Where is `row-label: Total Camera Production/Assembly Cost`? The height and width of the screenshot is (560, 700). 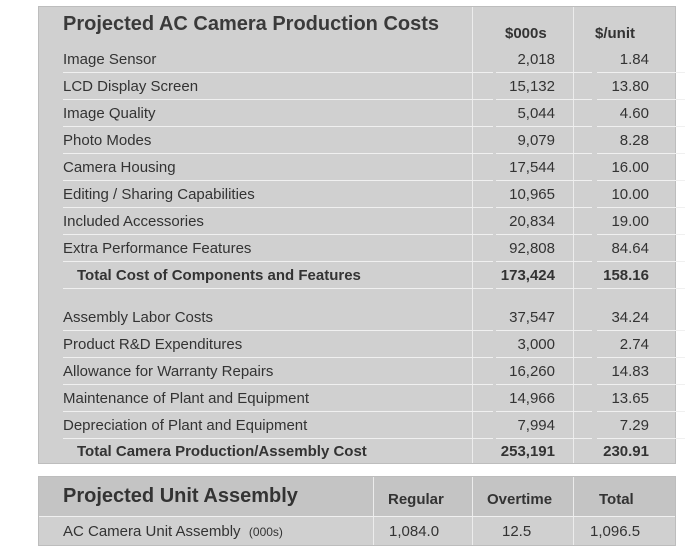
row-label: Total Camera Production/Assembly Cost is located at coordinates (222, 451).